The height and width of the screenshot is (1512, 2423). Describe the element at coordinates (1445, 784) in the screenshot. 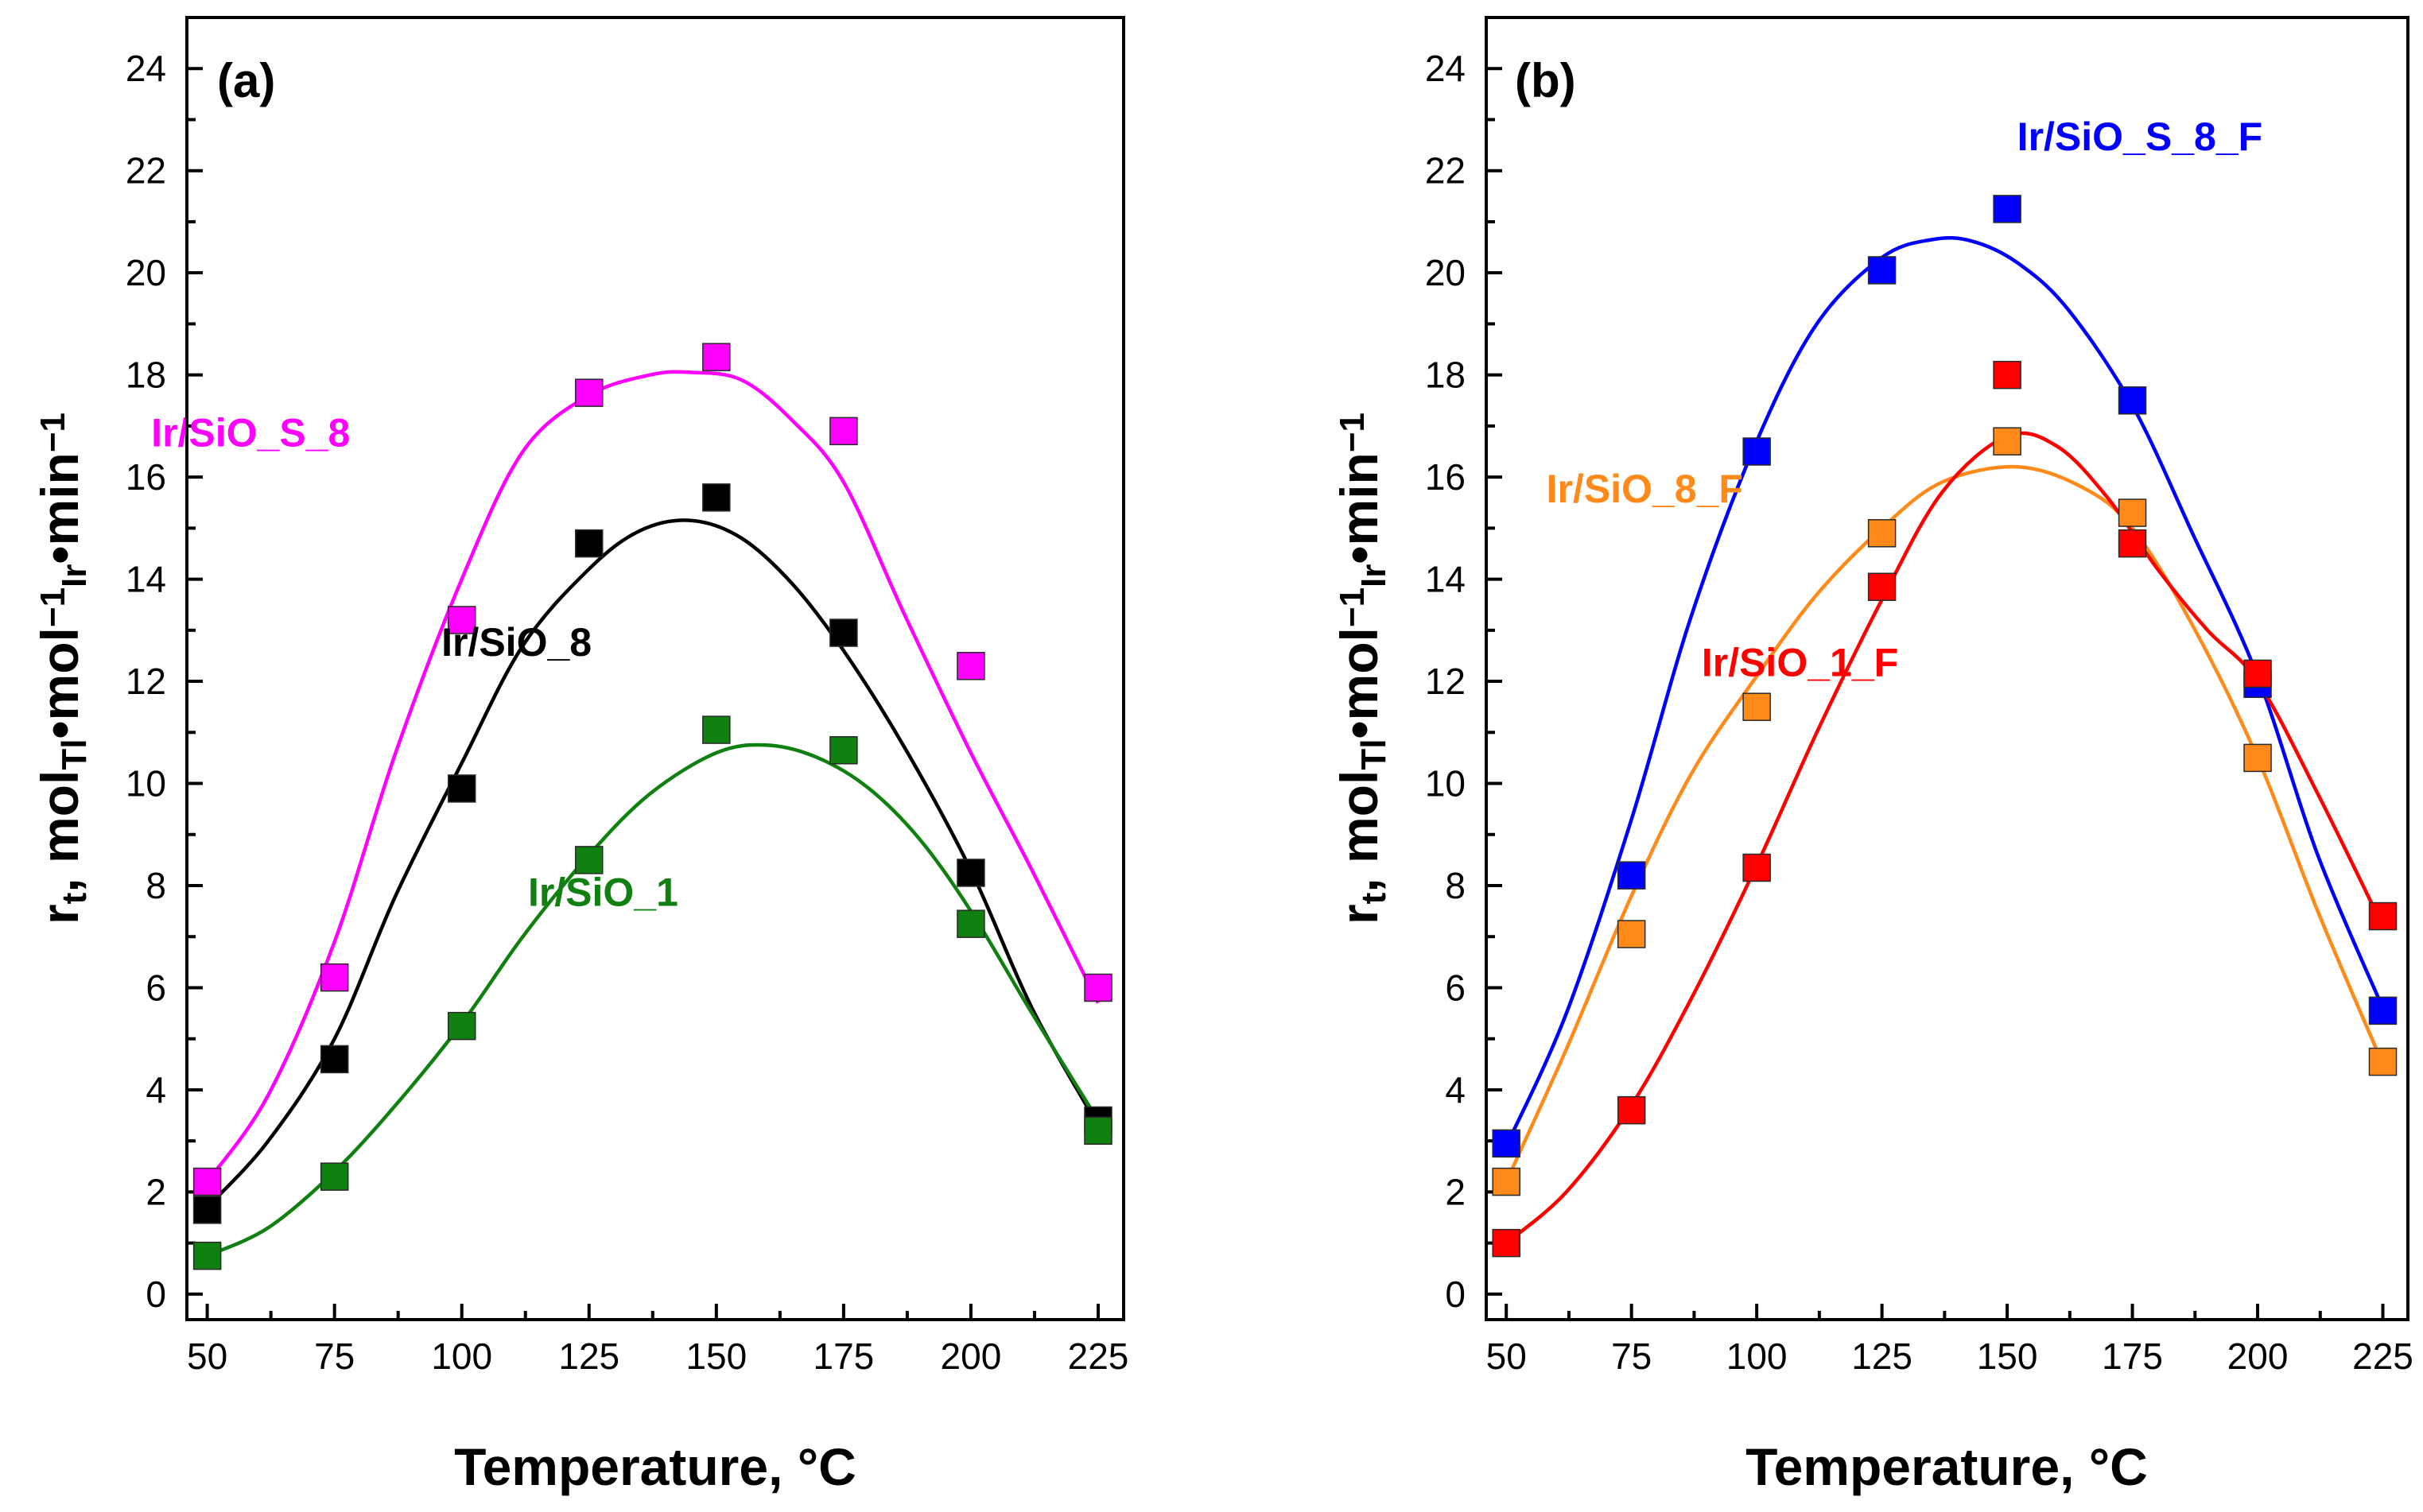

I see `y-tick-label: 10` at that location.